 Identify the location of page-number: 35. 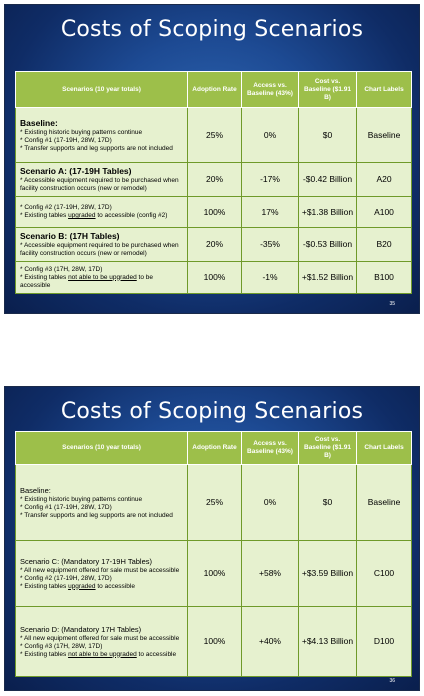
(392, 304).